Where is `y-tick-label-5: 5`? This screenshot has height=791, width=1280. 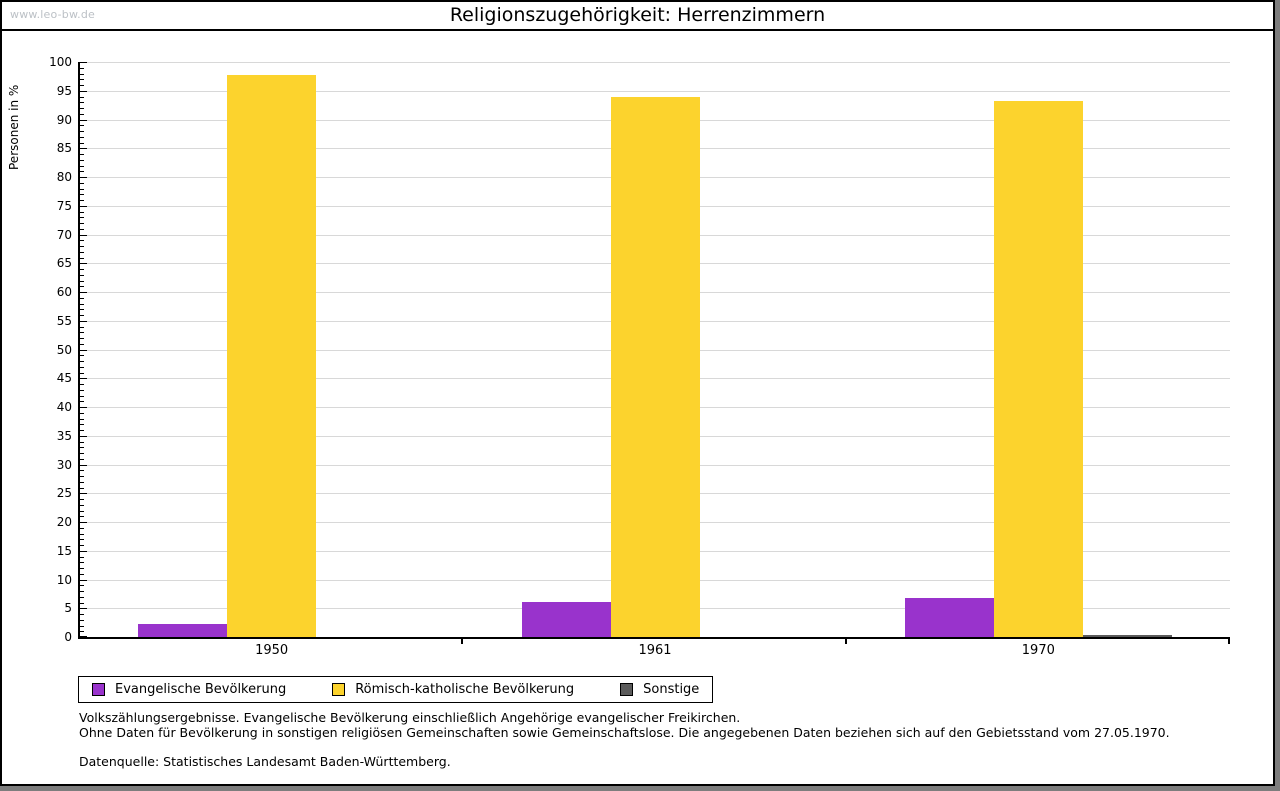 y-tick-label-5: 5 is located at coordinates (68, 608).